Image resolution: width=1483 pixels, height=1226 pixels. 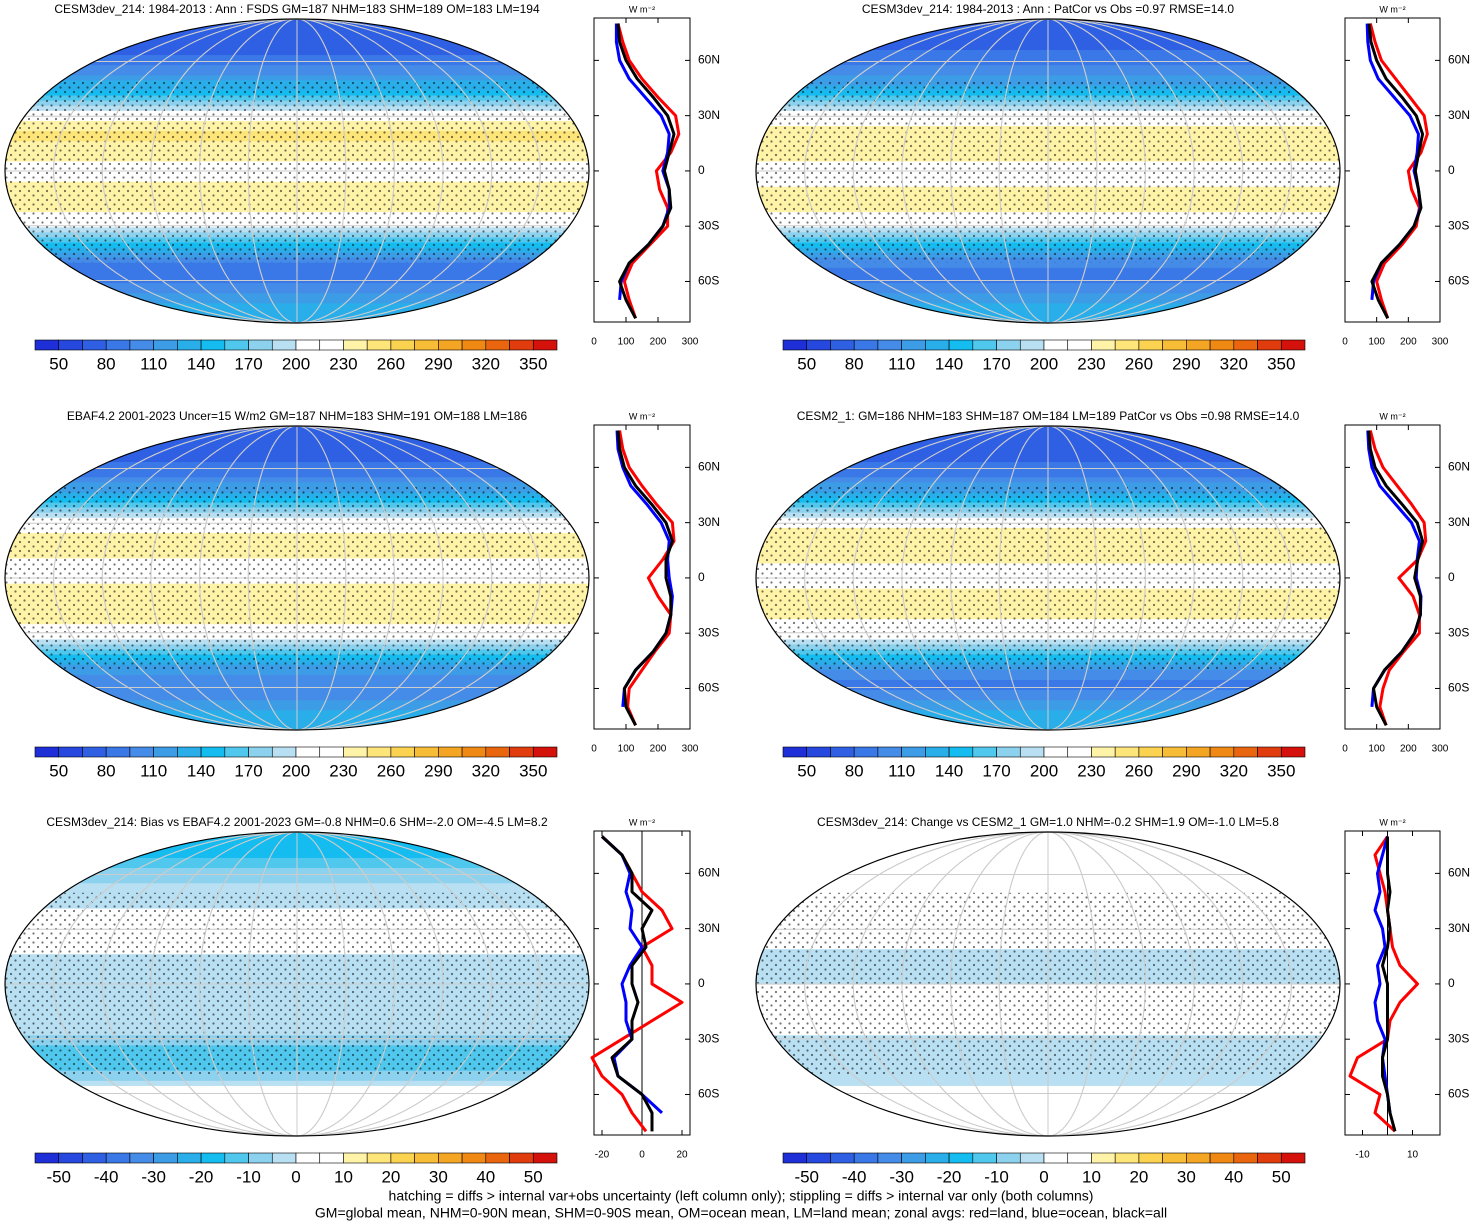 I want to click on colorbar-label: -30, so click(x=901, y=1176).